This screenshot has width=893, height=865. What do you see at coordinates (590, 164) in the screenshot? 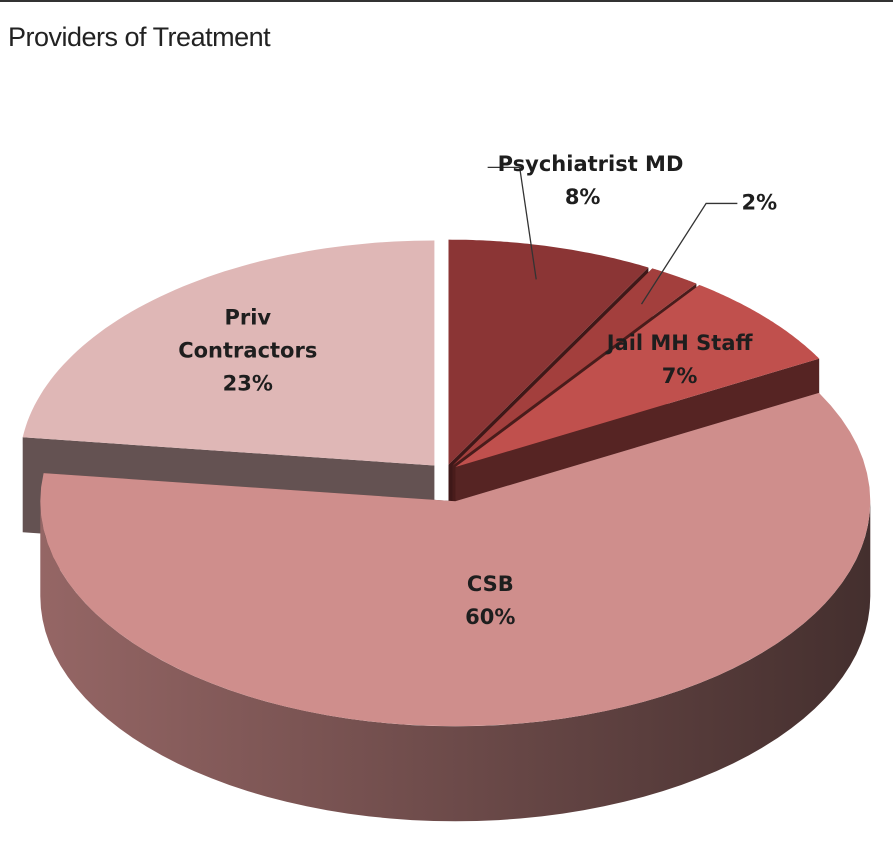
I see `category-label: Psychiatrist MD` at bounding box center [590, 164].